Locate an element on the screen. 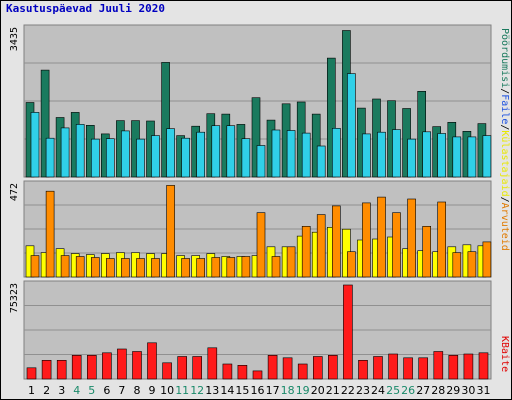 The height and width of the screenshot is (400, 512). x-tick-label-4: 4 is located at coordinates (76, 390).